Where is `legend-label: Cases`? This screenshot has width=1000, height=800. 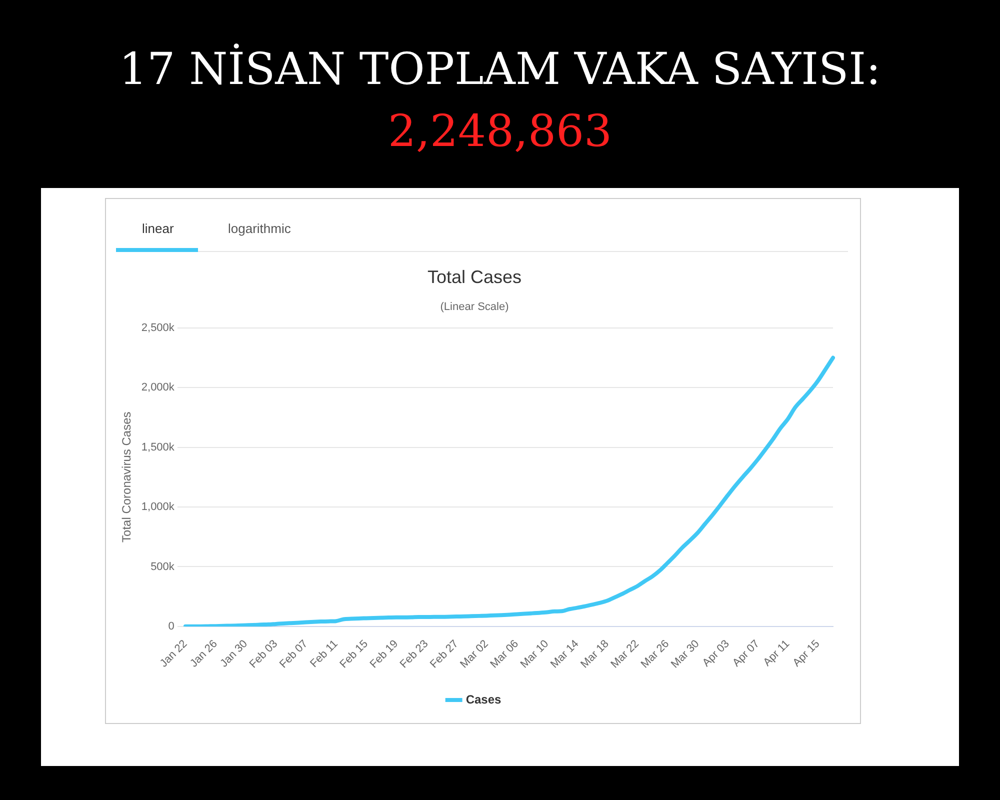
legend-label: Cases is located at coordinates (484, 699).